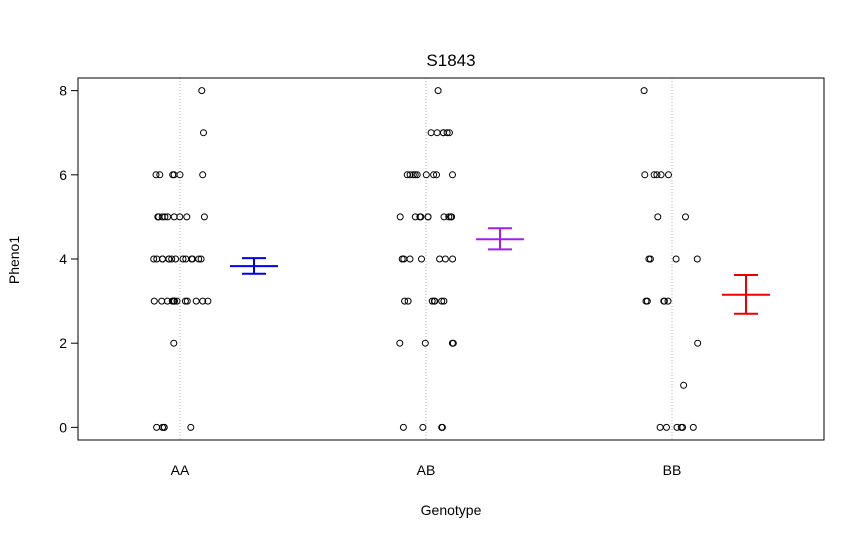 This screenshot has height=539, width=864. What do you see at coordinates (63, 175) in the screenshot?
I see `y-tick-label: 6` at bounding box center [63, 175].